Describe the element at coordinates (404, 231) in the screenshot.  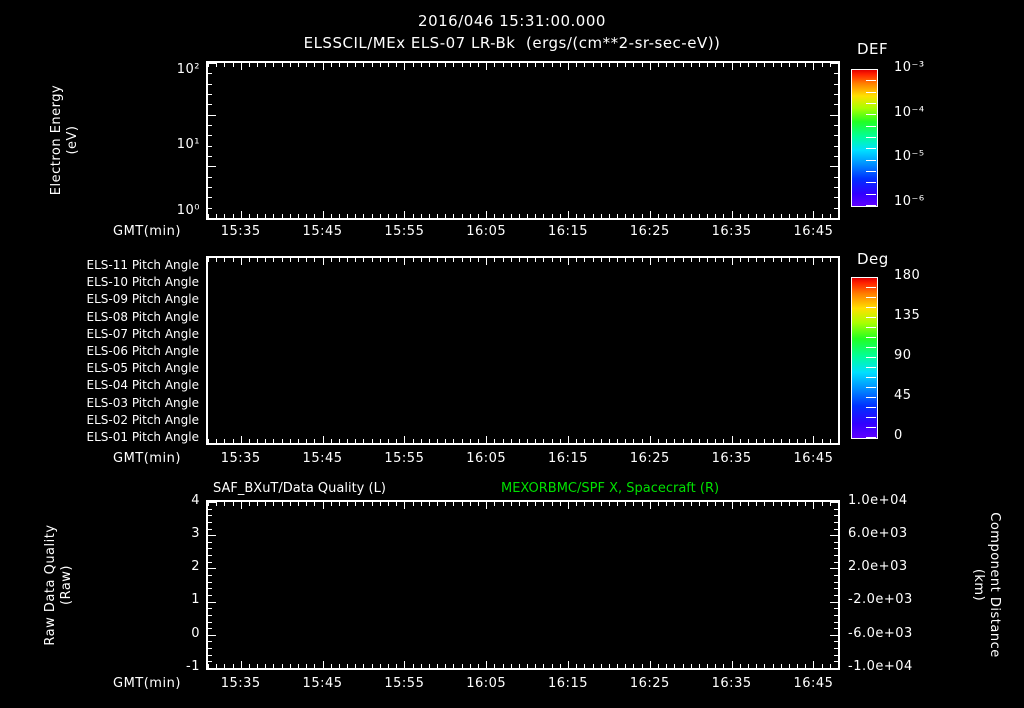
I see `xtick-label: 15:55` at that location.